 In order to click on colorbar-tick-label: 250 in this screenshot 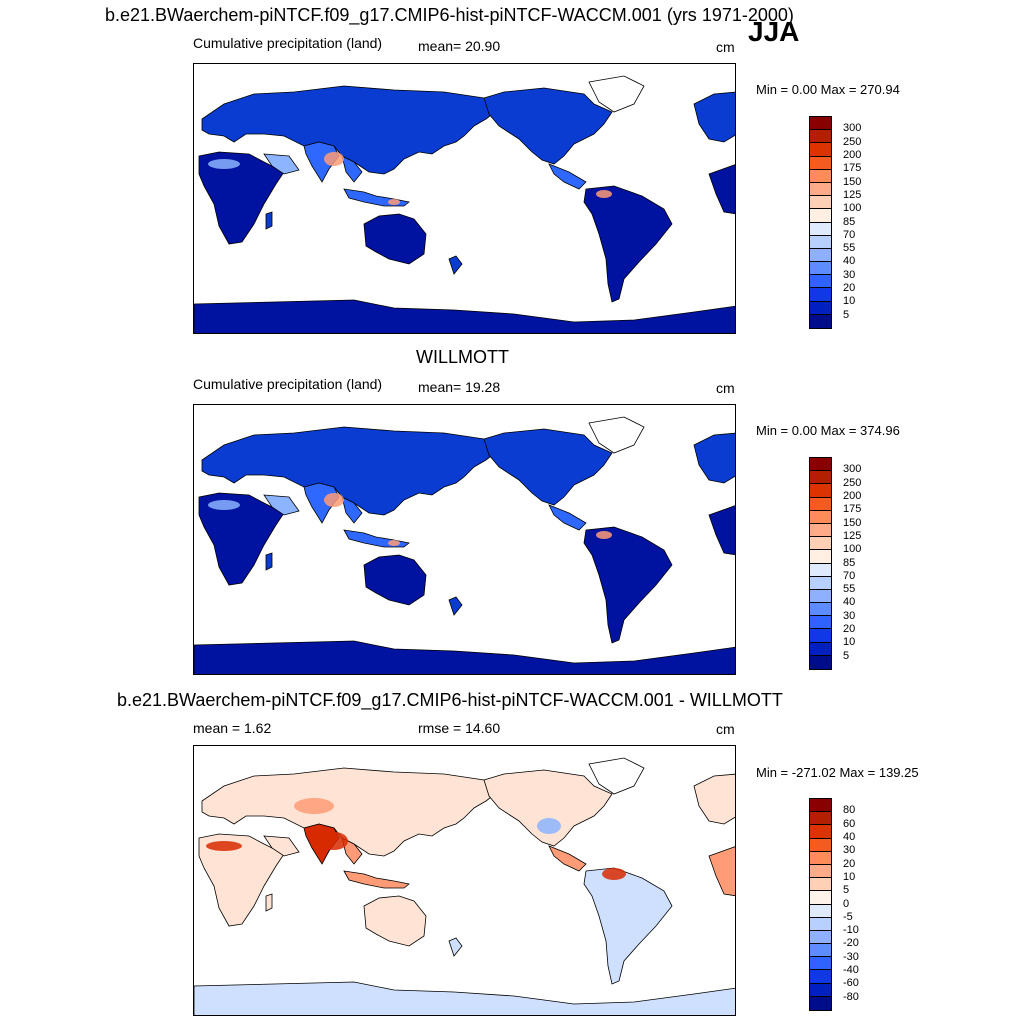, I will do `click(852, 141)`.